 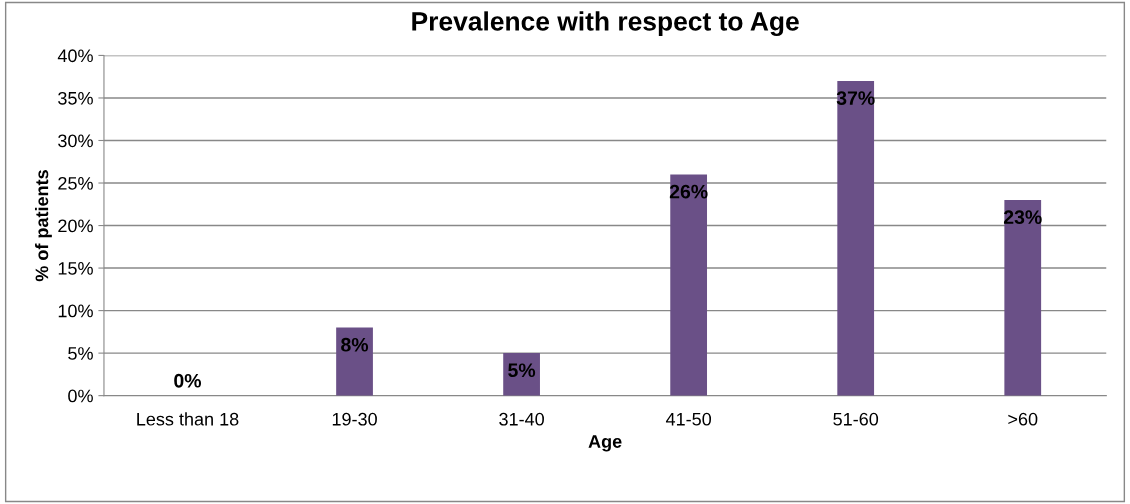 What do you see at coordinates (75, 268) in the screenshot?
I see `y-tick-label: 15%` at bounding box center [75, 268].